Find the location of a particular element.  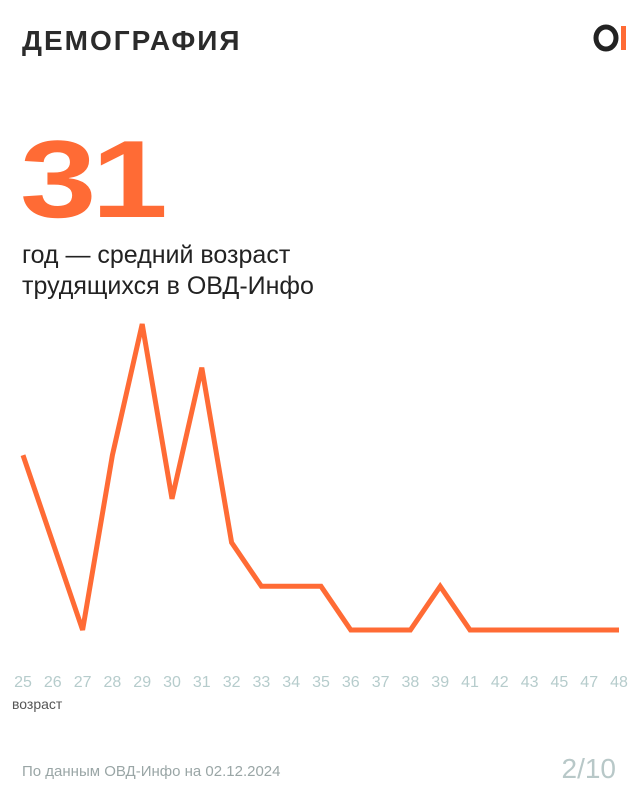

x-tick-label: 31 is located at coordinates (202, 682).